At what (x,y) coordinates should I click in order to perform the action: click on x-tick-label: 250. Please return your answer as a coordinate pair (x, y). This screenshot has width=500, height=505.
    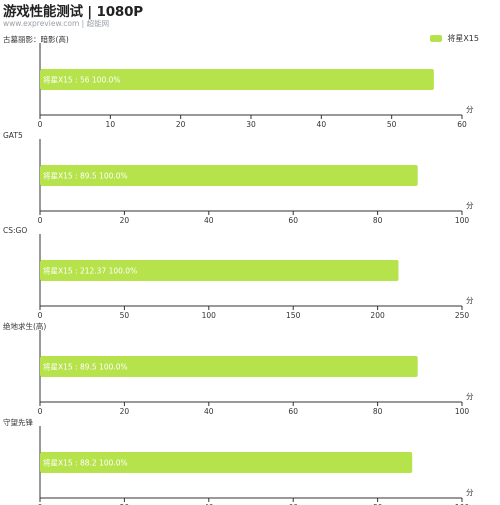
    Looking at the image, I should click on (462, 315).